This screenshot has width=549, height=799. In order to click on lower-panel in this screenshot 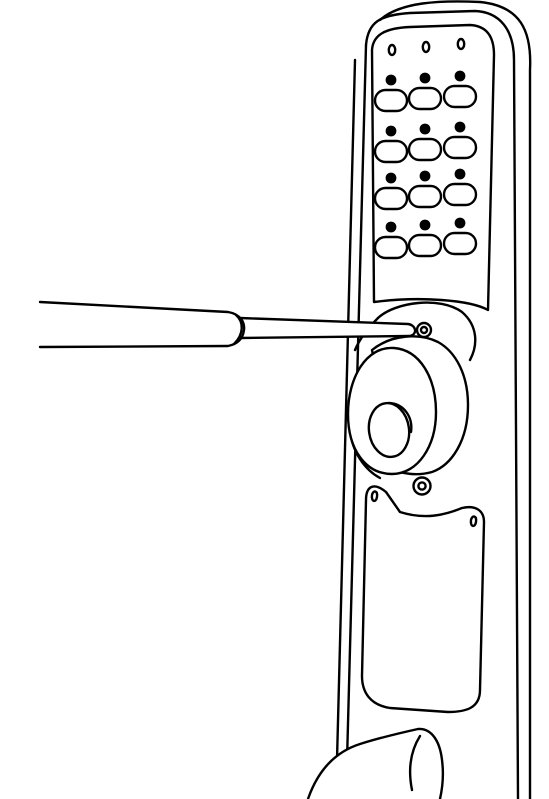, I will do `click(423, 599)`.